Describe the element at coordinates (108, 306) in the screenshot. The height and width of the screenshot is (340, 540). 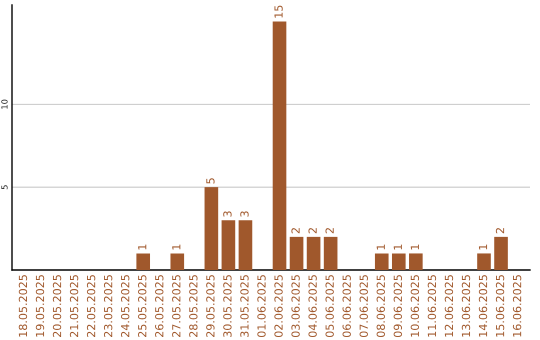
I see `x-tick-label: 23.05.2025` at that location.